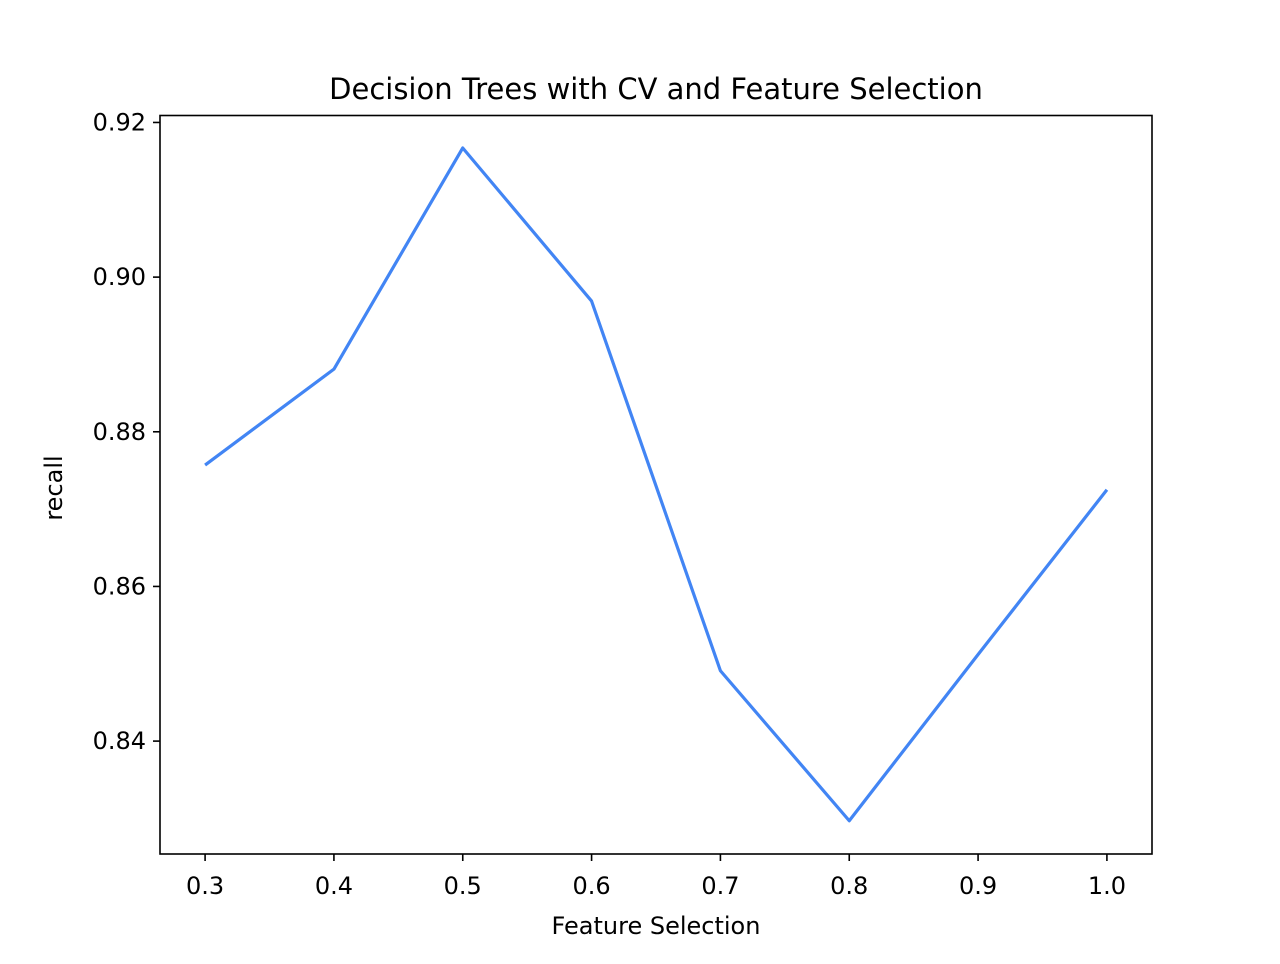  What do you see at coordinates (656, 877) in the screenshot?
I see `x-axis-ticks: 0.3 0.4 0.5 0.6 0.7 0.8 0.9 1.0` at bounding box center [656, 877].